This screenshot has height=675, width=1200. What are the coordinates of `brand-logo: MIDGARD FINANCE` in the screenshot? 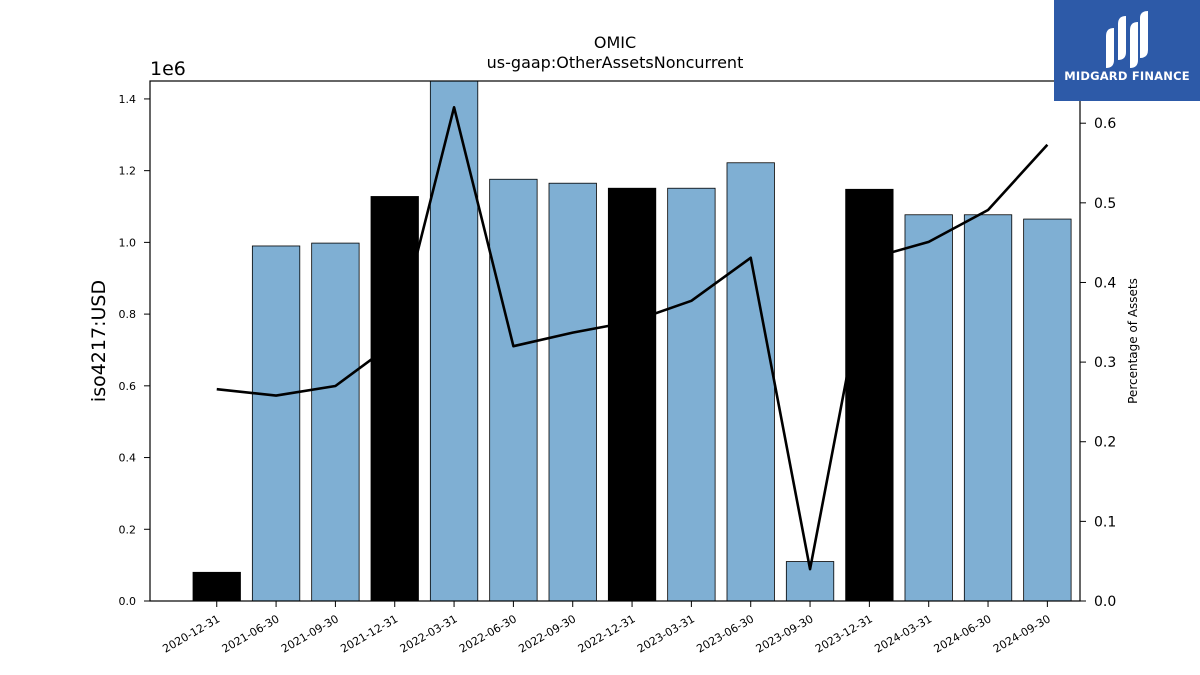 It's located at (1127, 50).